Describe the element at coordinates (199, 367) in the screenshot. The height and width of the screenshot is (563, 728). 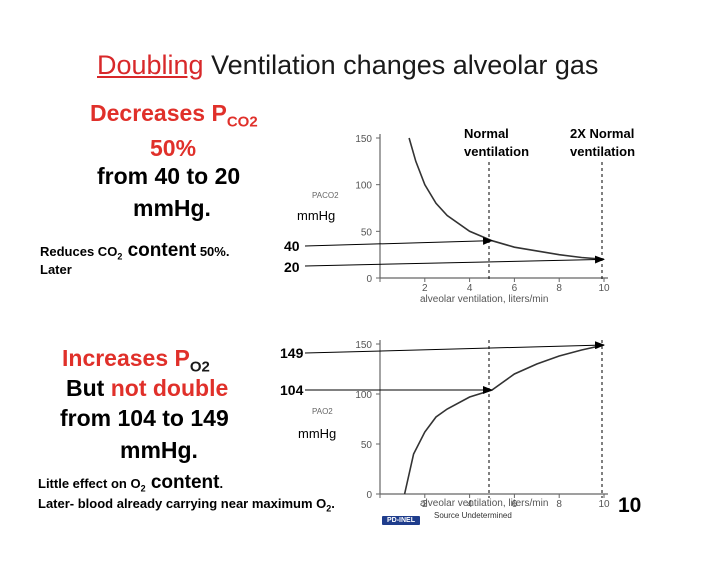
I see `o2-heading-sub: O2` at that location.